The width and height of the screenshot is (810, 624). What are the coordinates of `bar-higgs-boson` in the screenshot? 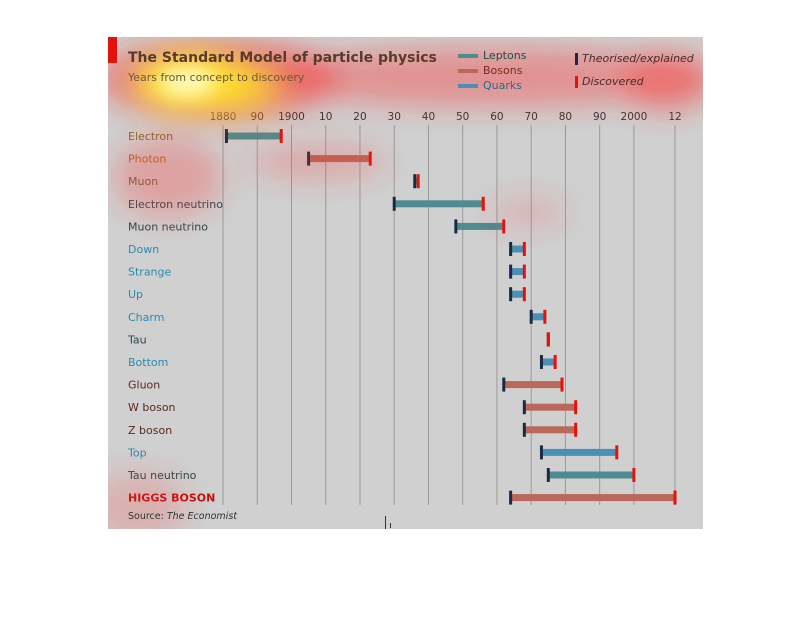 It's located at (592, 498).